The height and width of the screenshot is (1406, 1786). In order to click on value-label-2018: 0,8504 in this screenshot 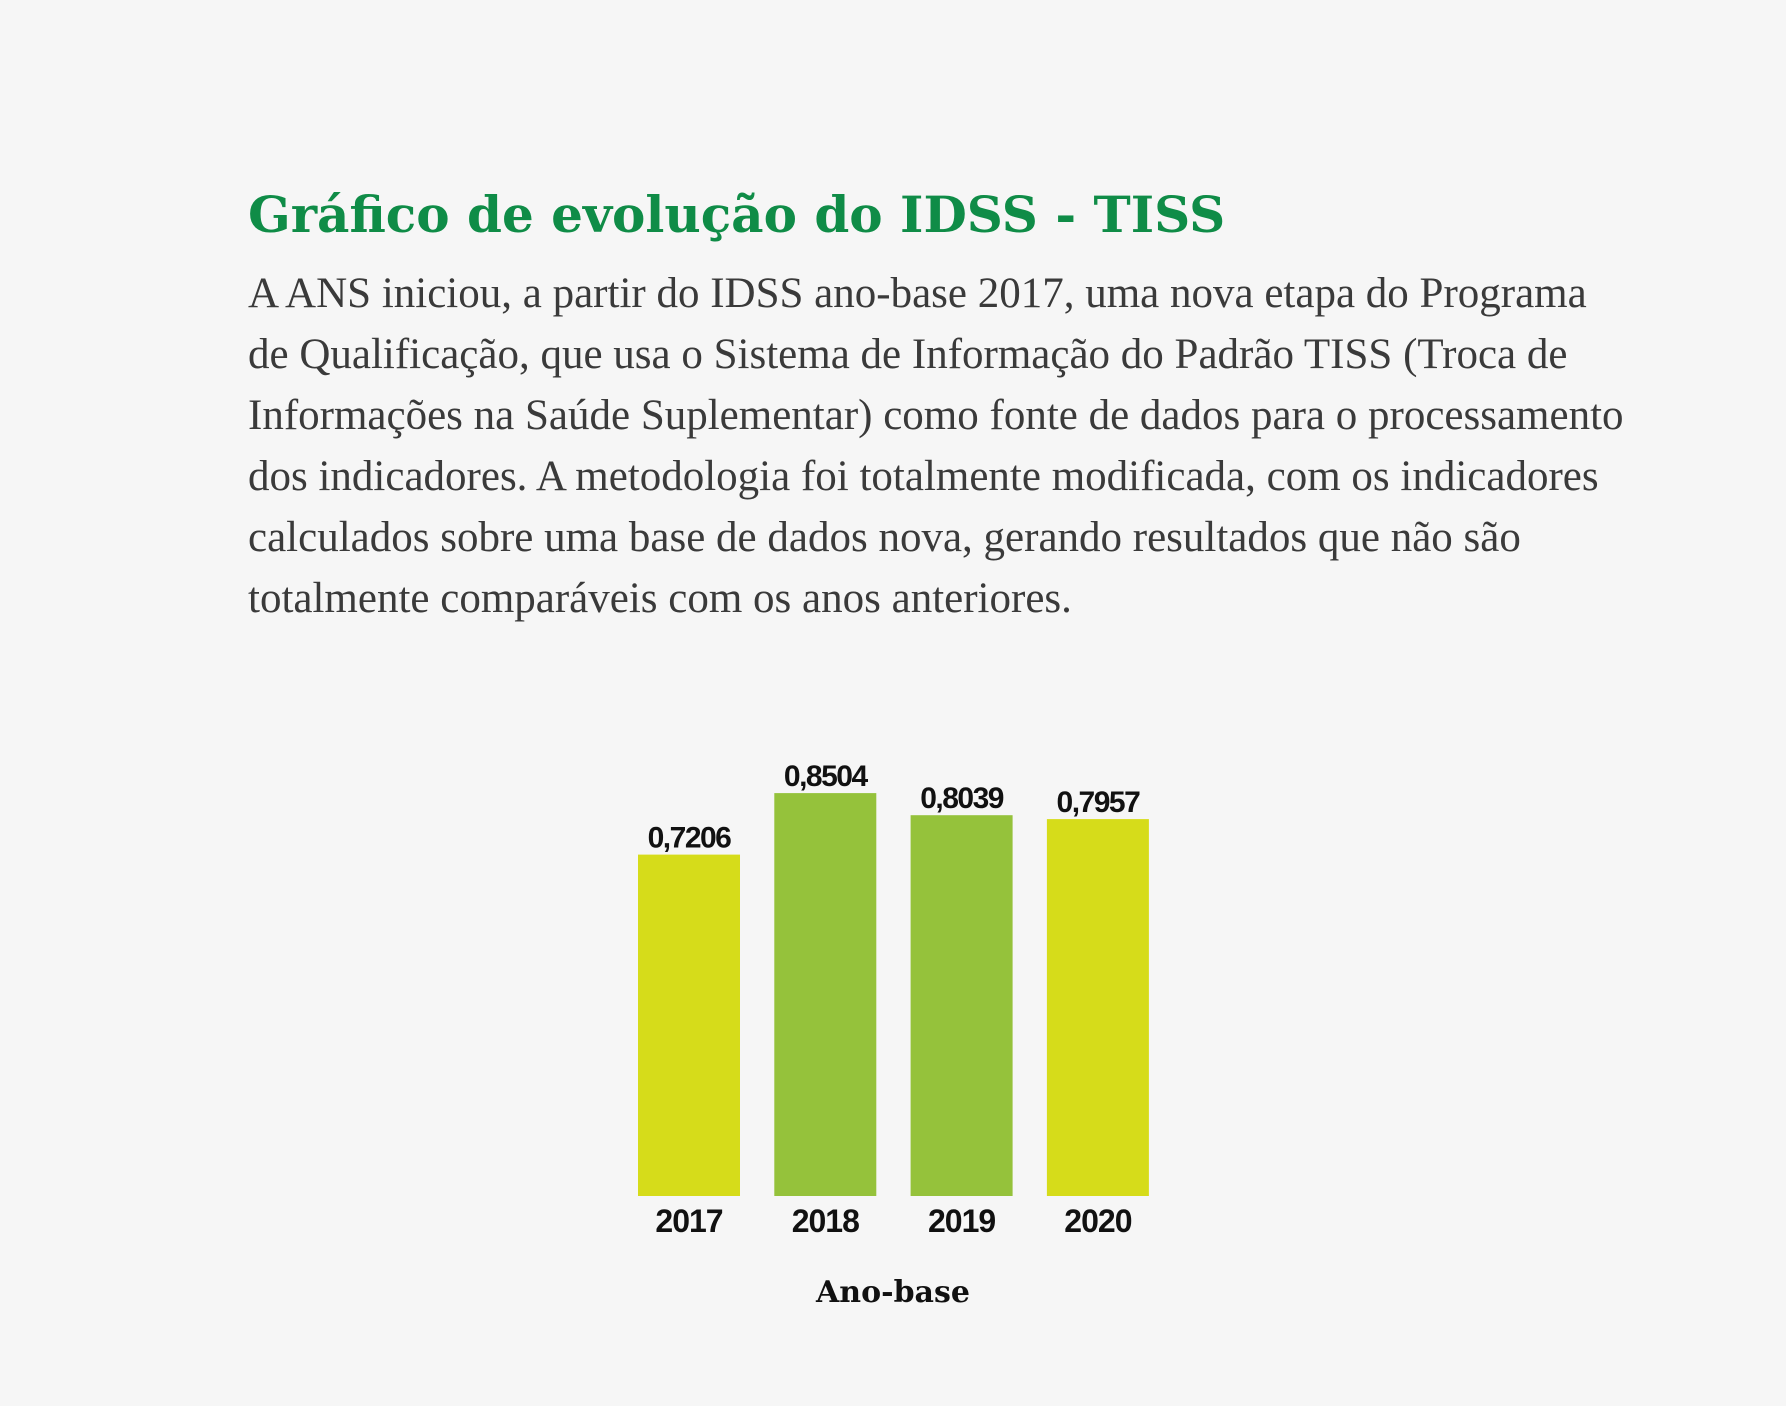, I will do `click(826, 776)`.